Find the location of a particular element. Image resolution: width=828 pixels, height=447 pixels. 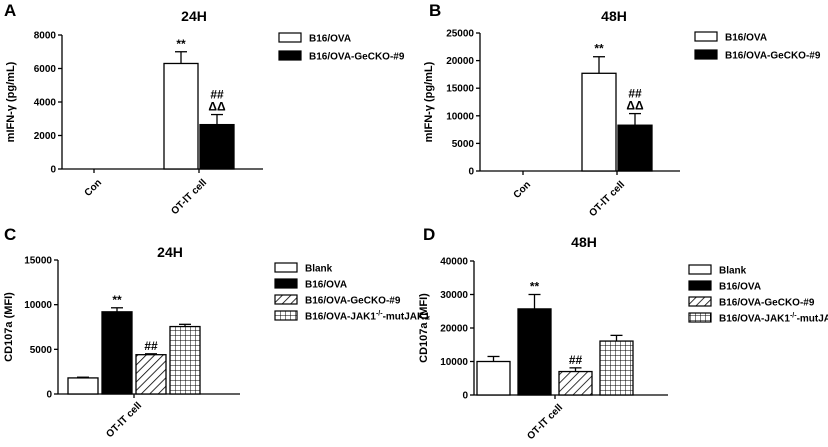

y-tick-label: 25000 is located at coordinates (460, 34).